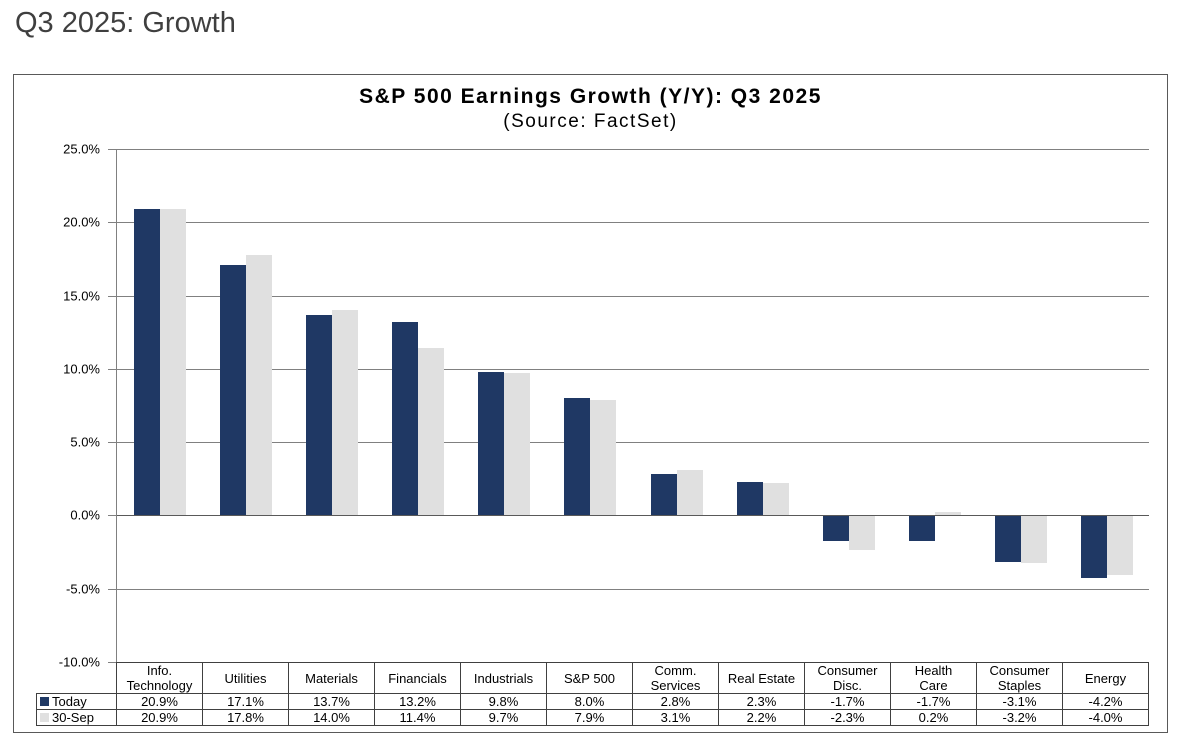 This screenshot has width=1188, height=756. Describe the element at coordinates (77, 678) in the screenshot. I see `table-corner-blank` at that location.